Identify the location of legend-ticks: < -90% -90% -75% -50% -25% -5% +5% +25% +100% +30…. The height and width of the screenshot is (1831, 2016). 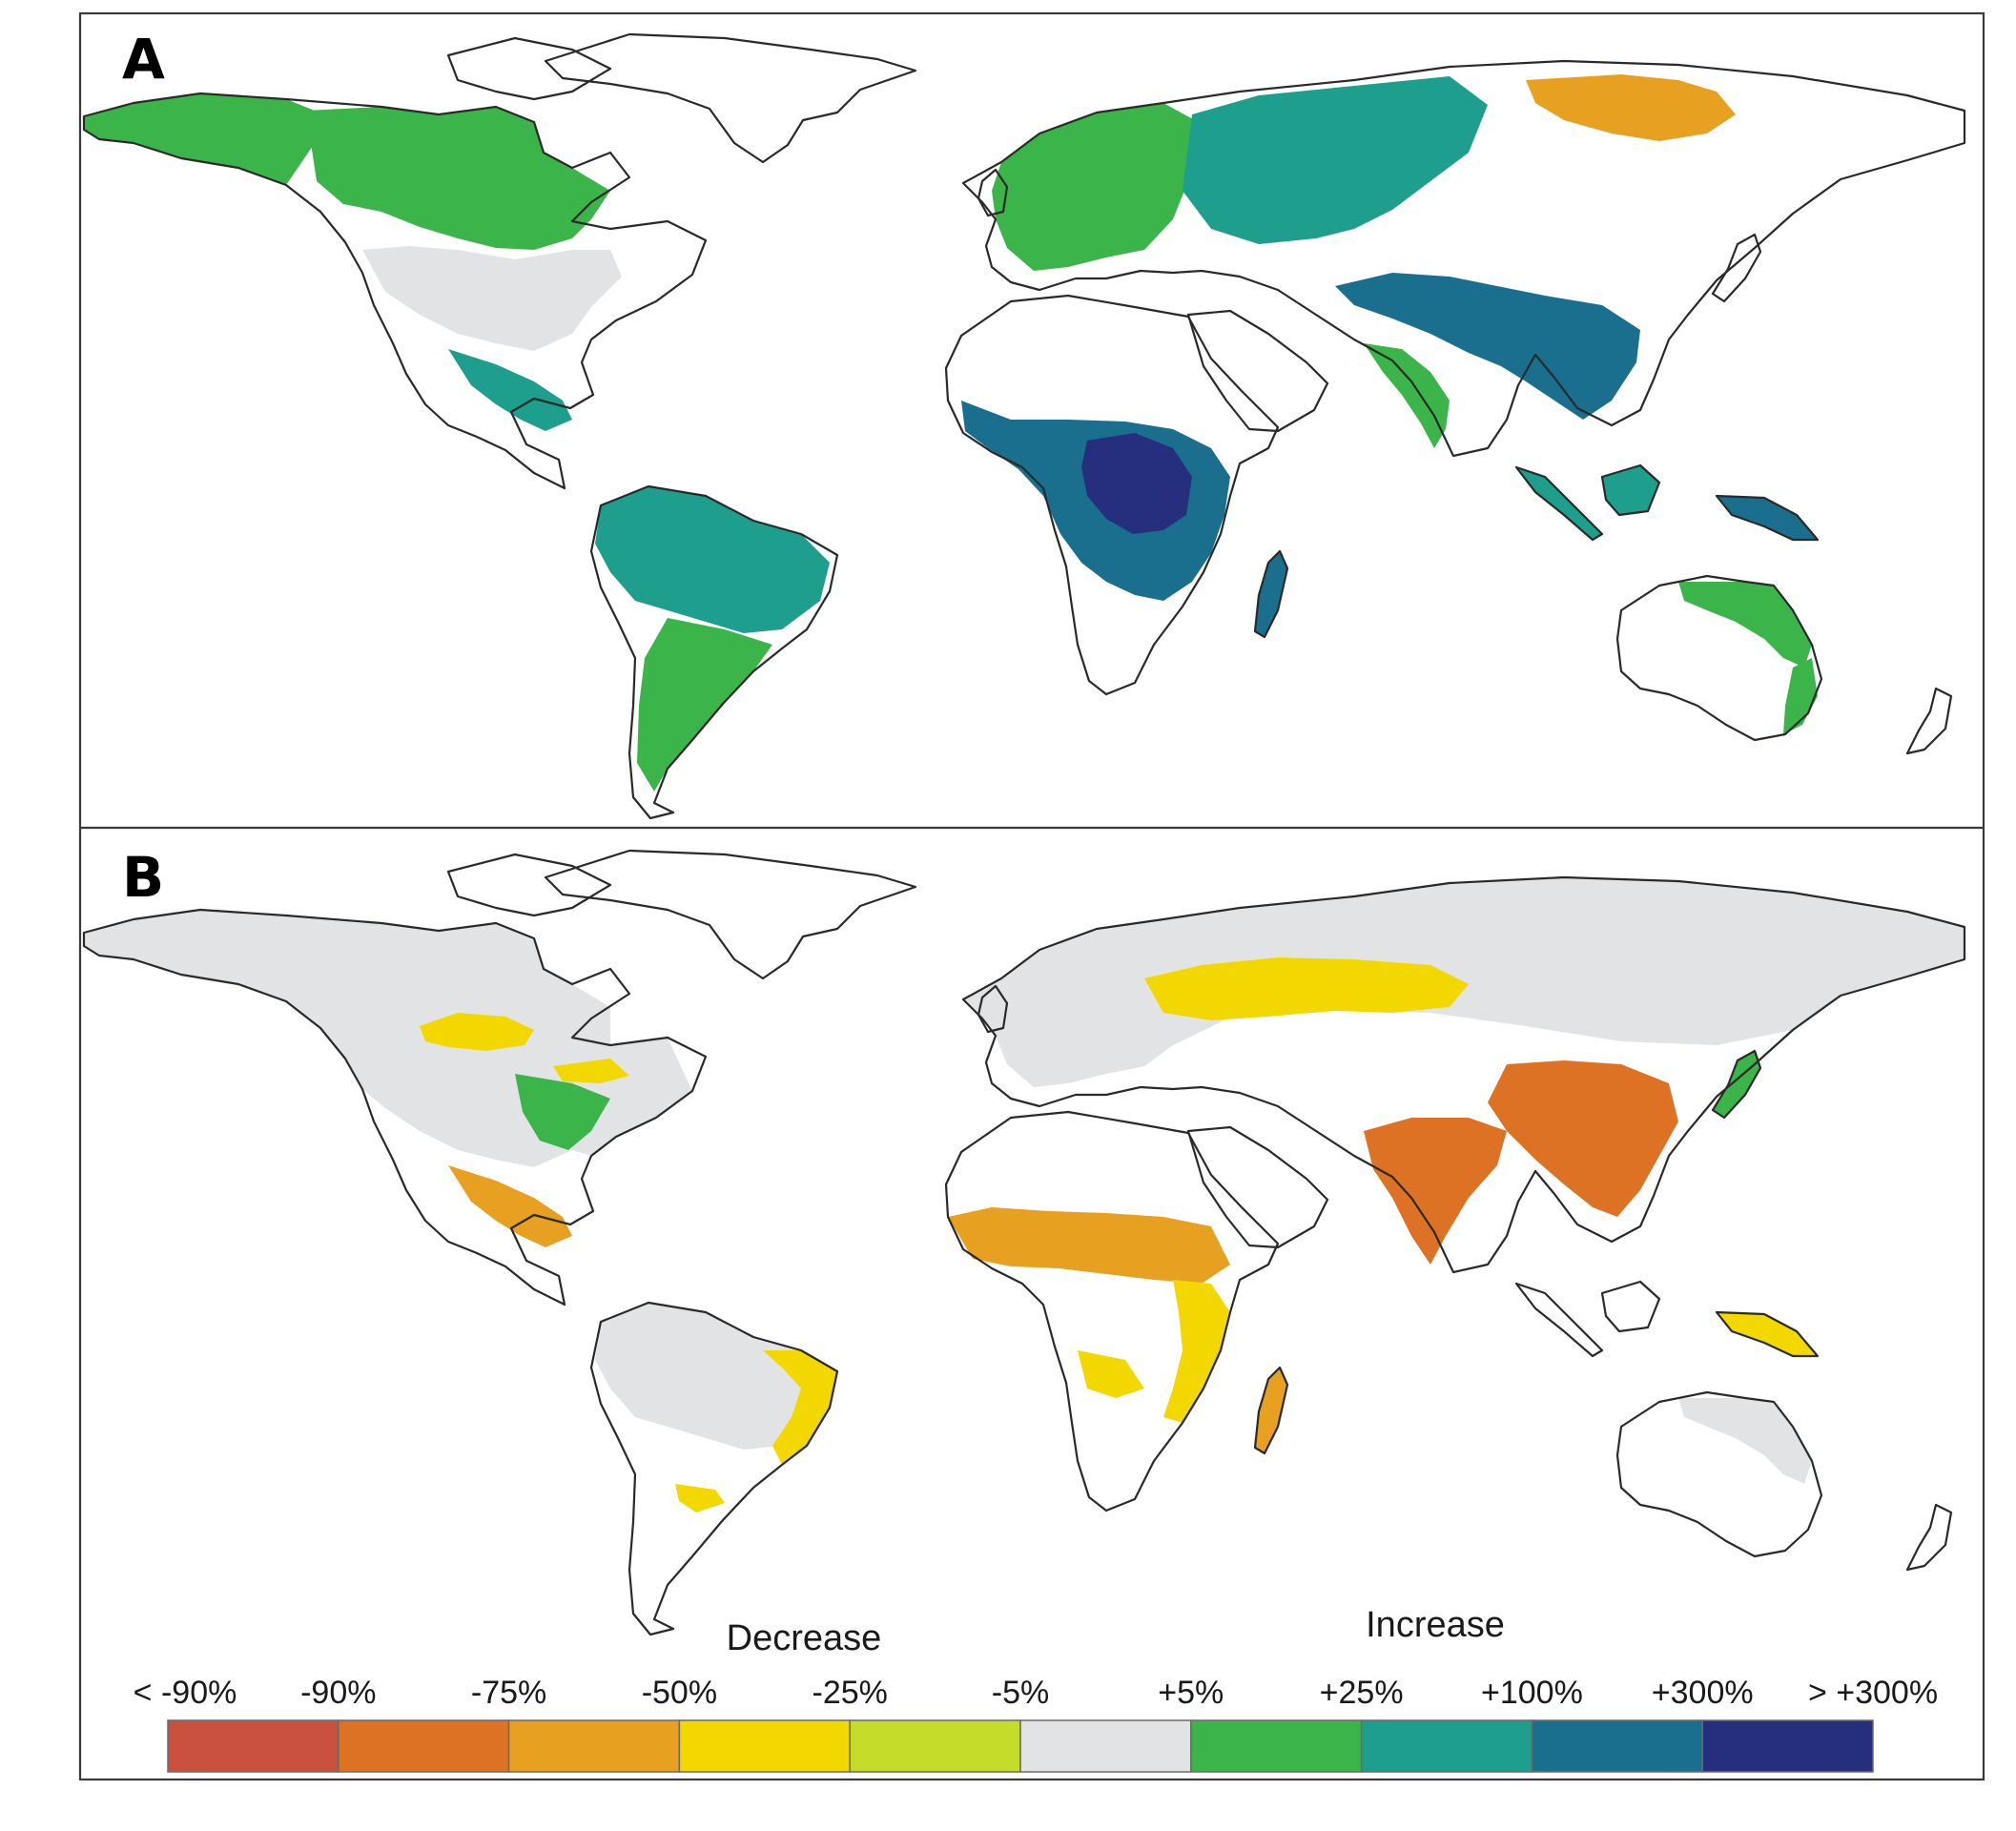
(1036, 1693).